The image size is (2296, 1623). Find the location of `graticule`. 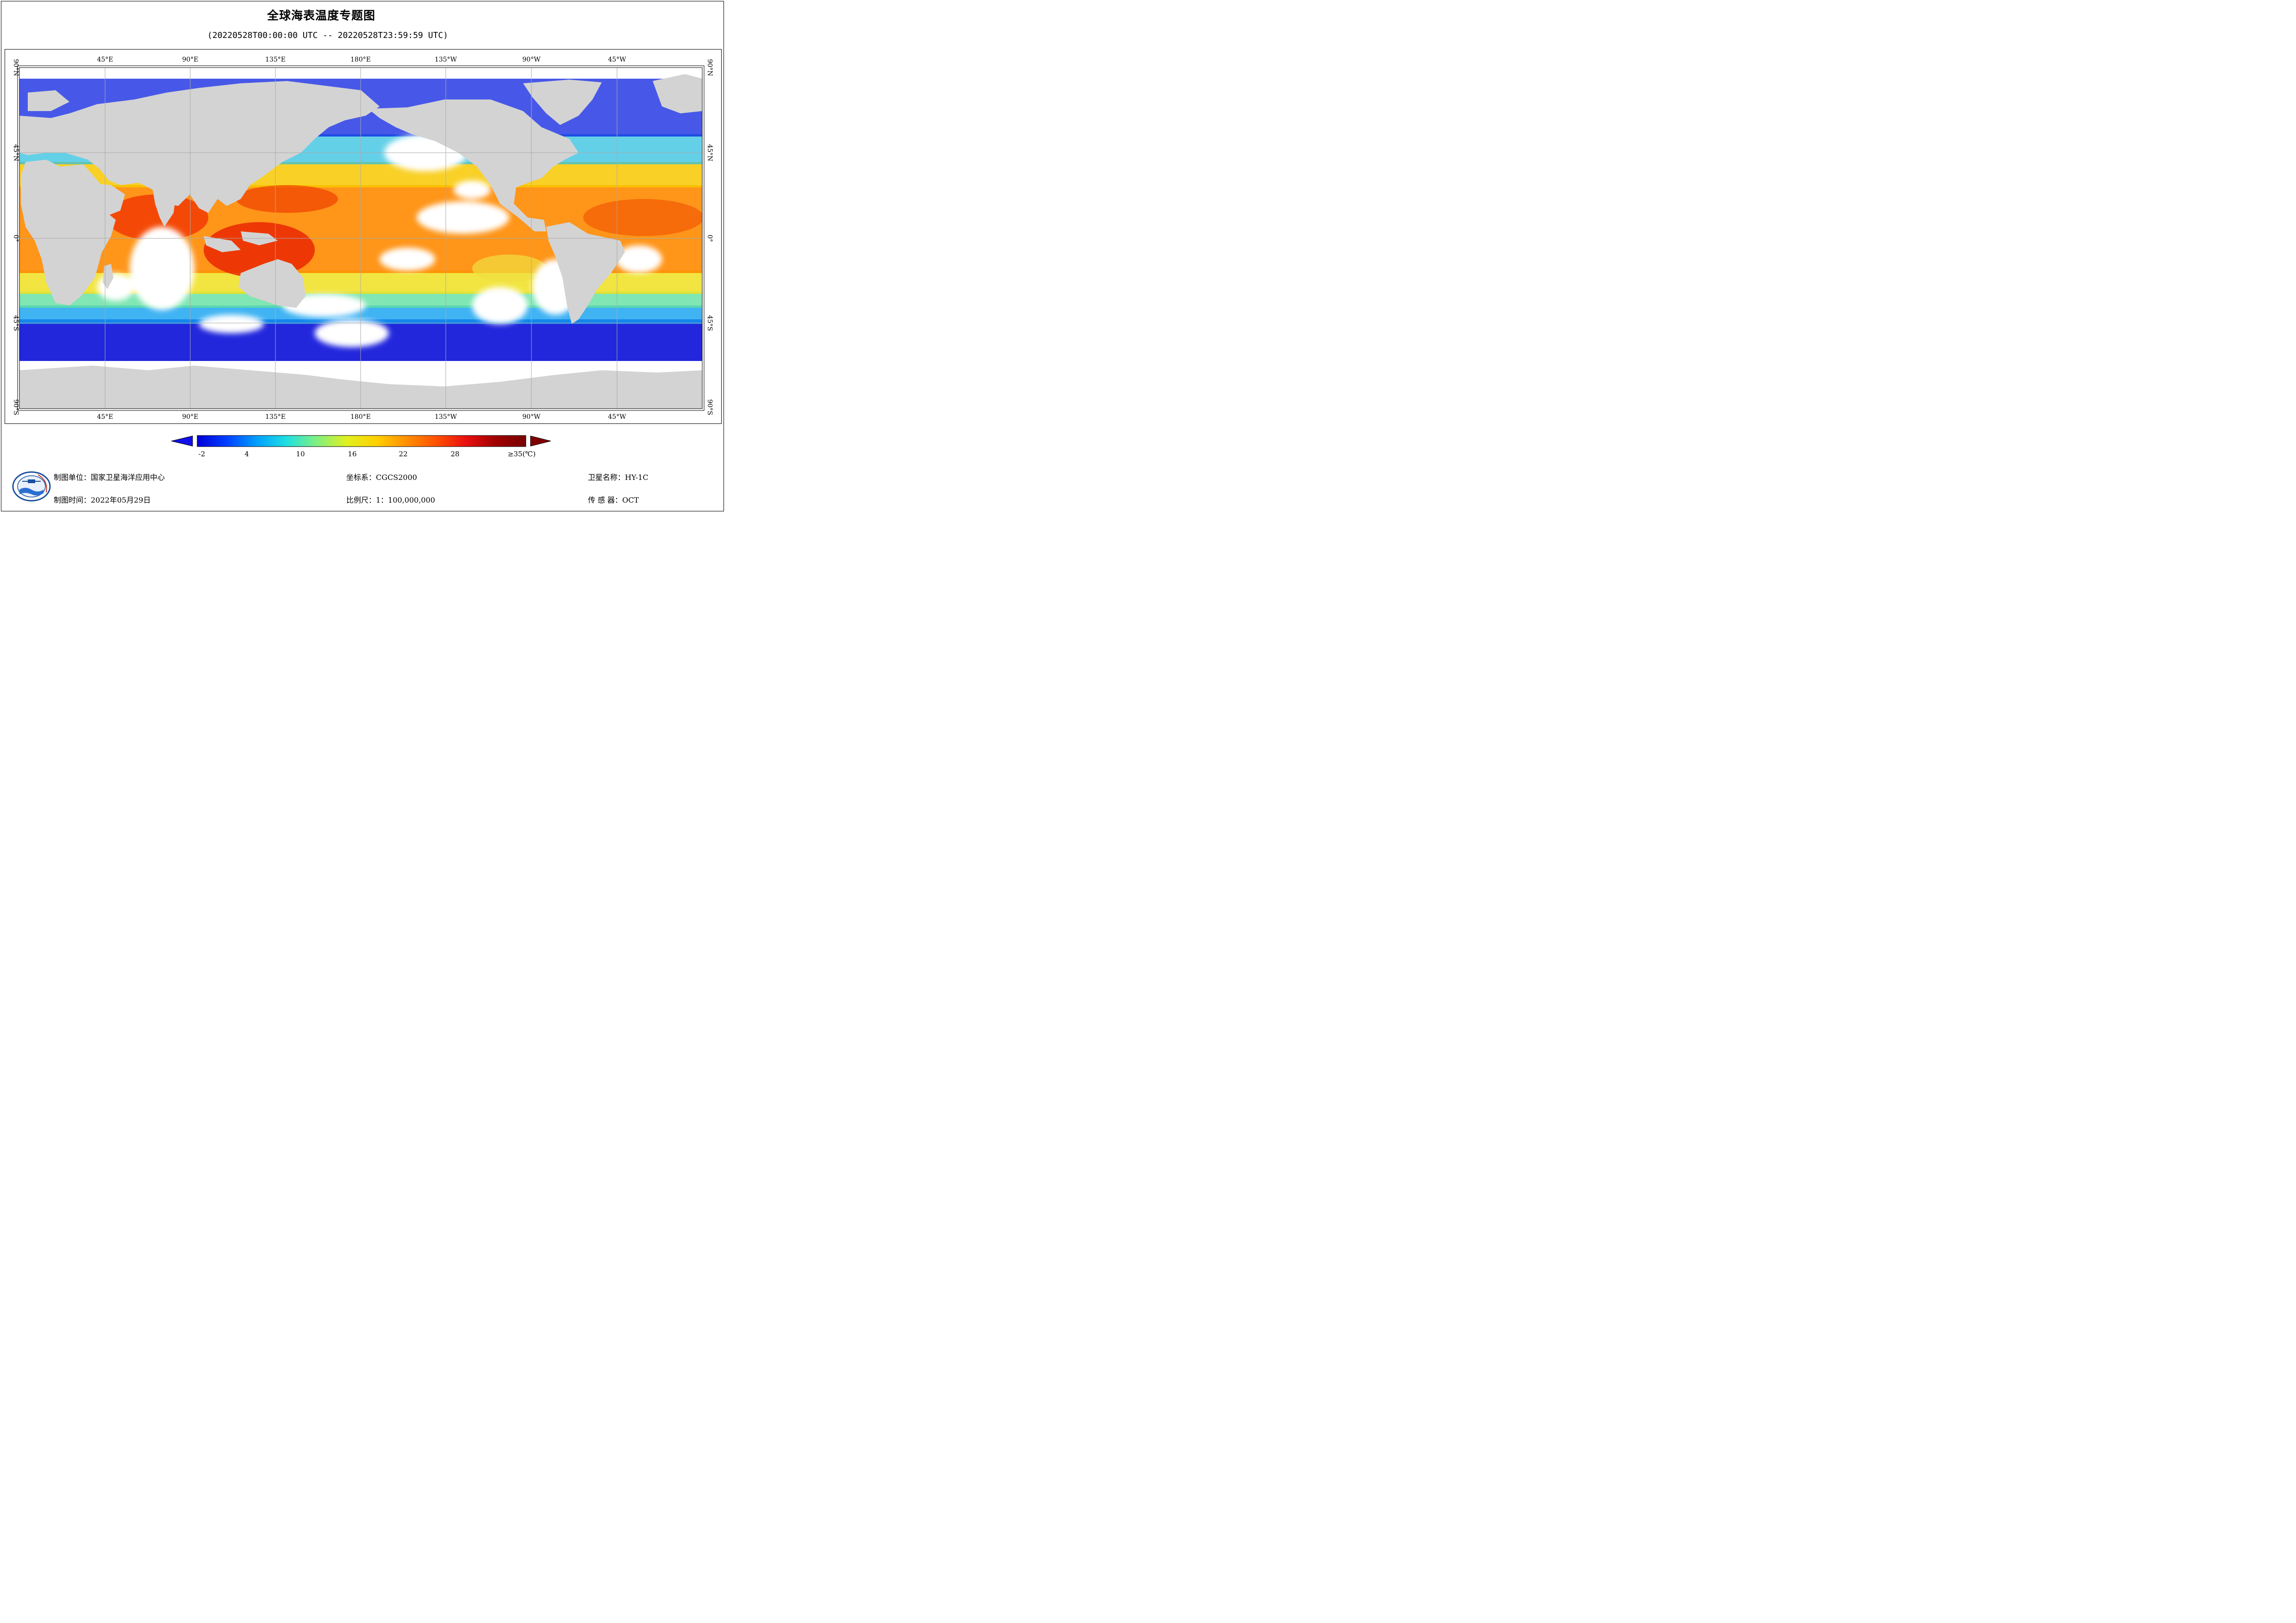

graticule is located at coordinates (360, 238).